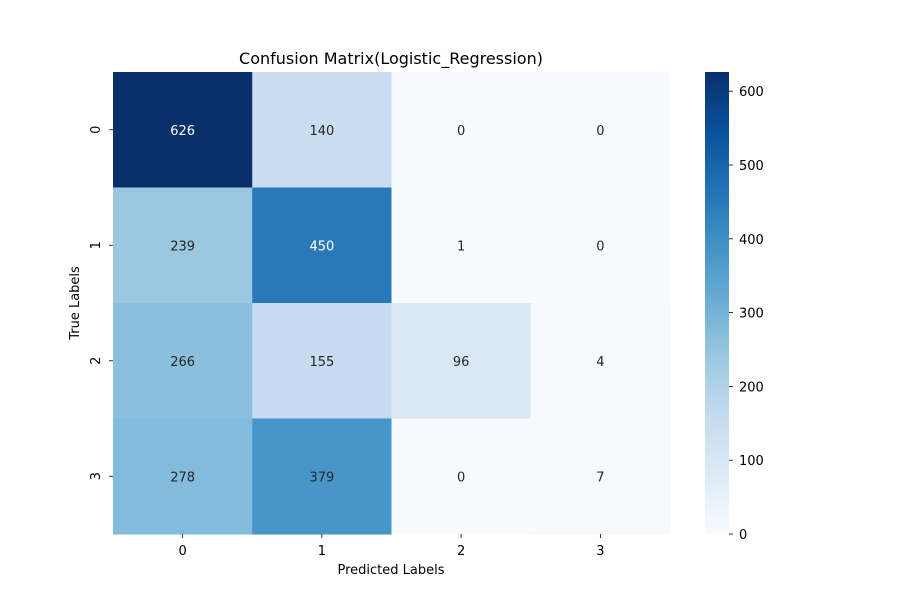 This screenshot has width=900, height=600. I want to click on colorbar-tick-label: 0, so click(743, 535).